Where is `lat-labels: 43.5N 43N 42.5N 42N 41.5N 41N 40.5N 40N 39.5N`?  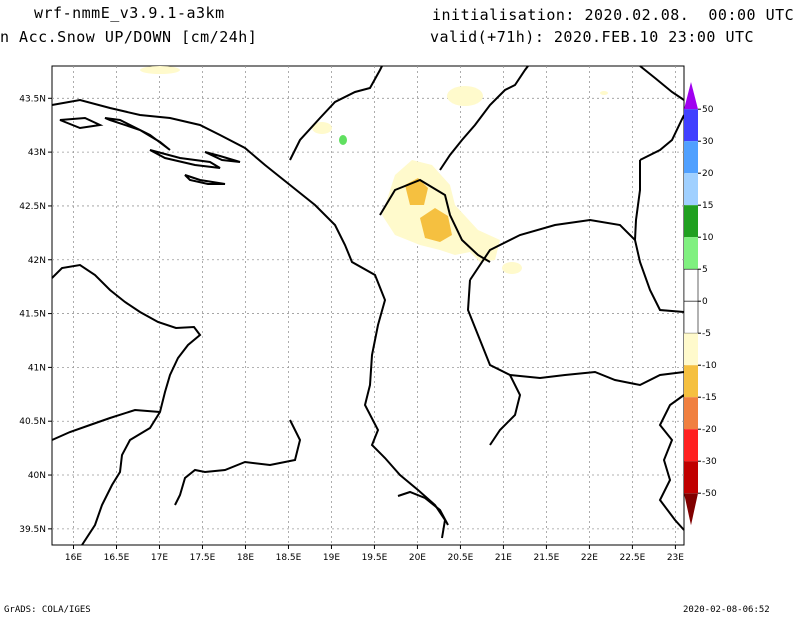
lat-labels: 43.5N 43N 42.5N 42N 41.5N 41N 40.5N 40N 39.5N is located at coordinates (32, 314).